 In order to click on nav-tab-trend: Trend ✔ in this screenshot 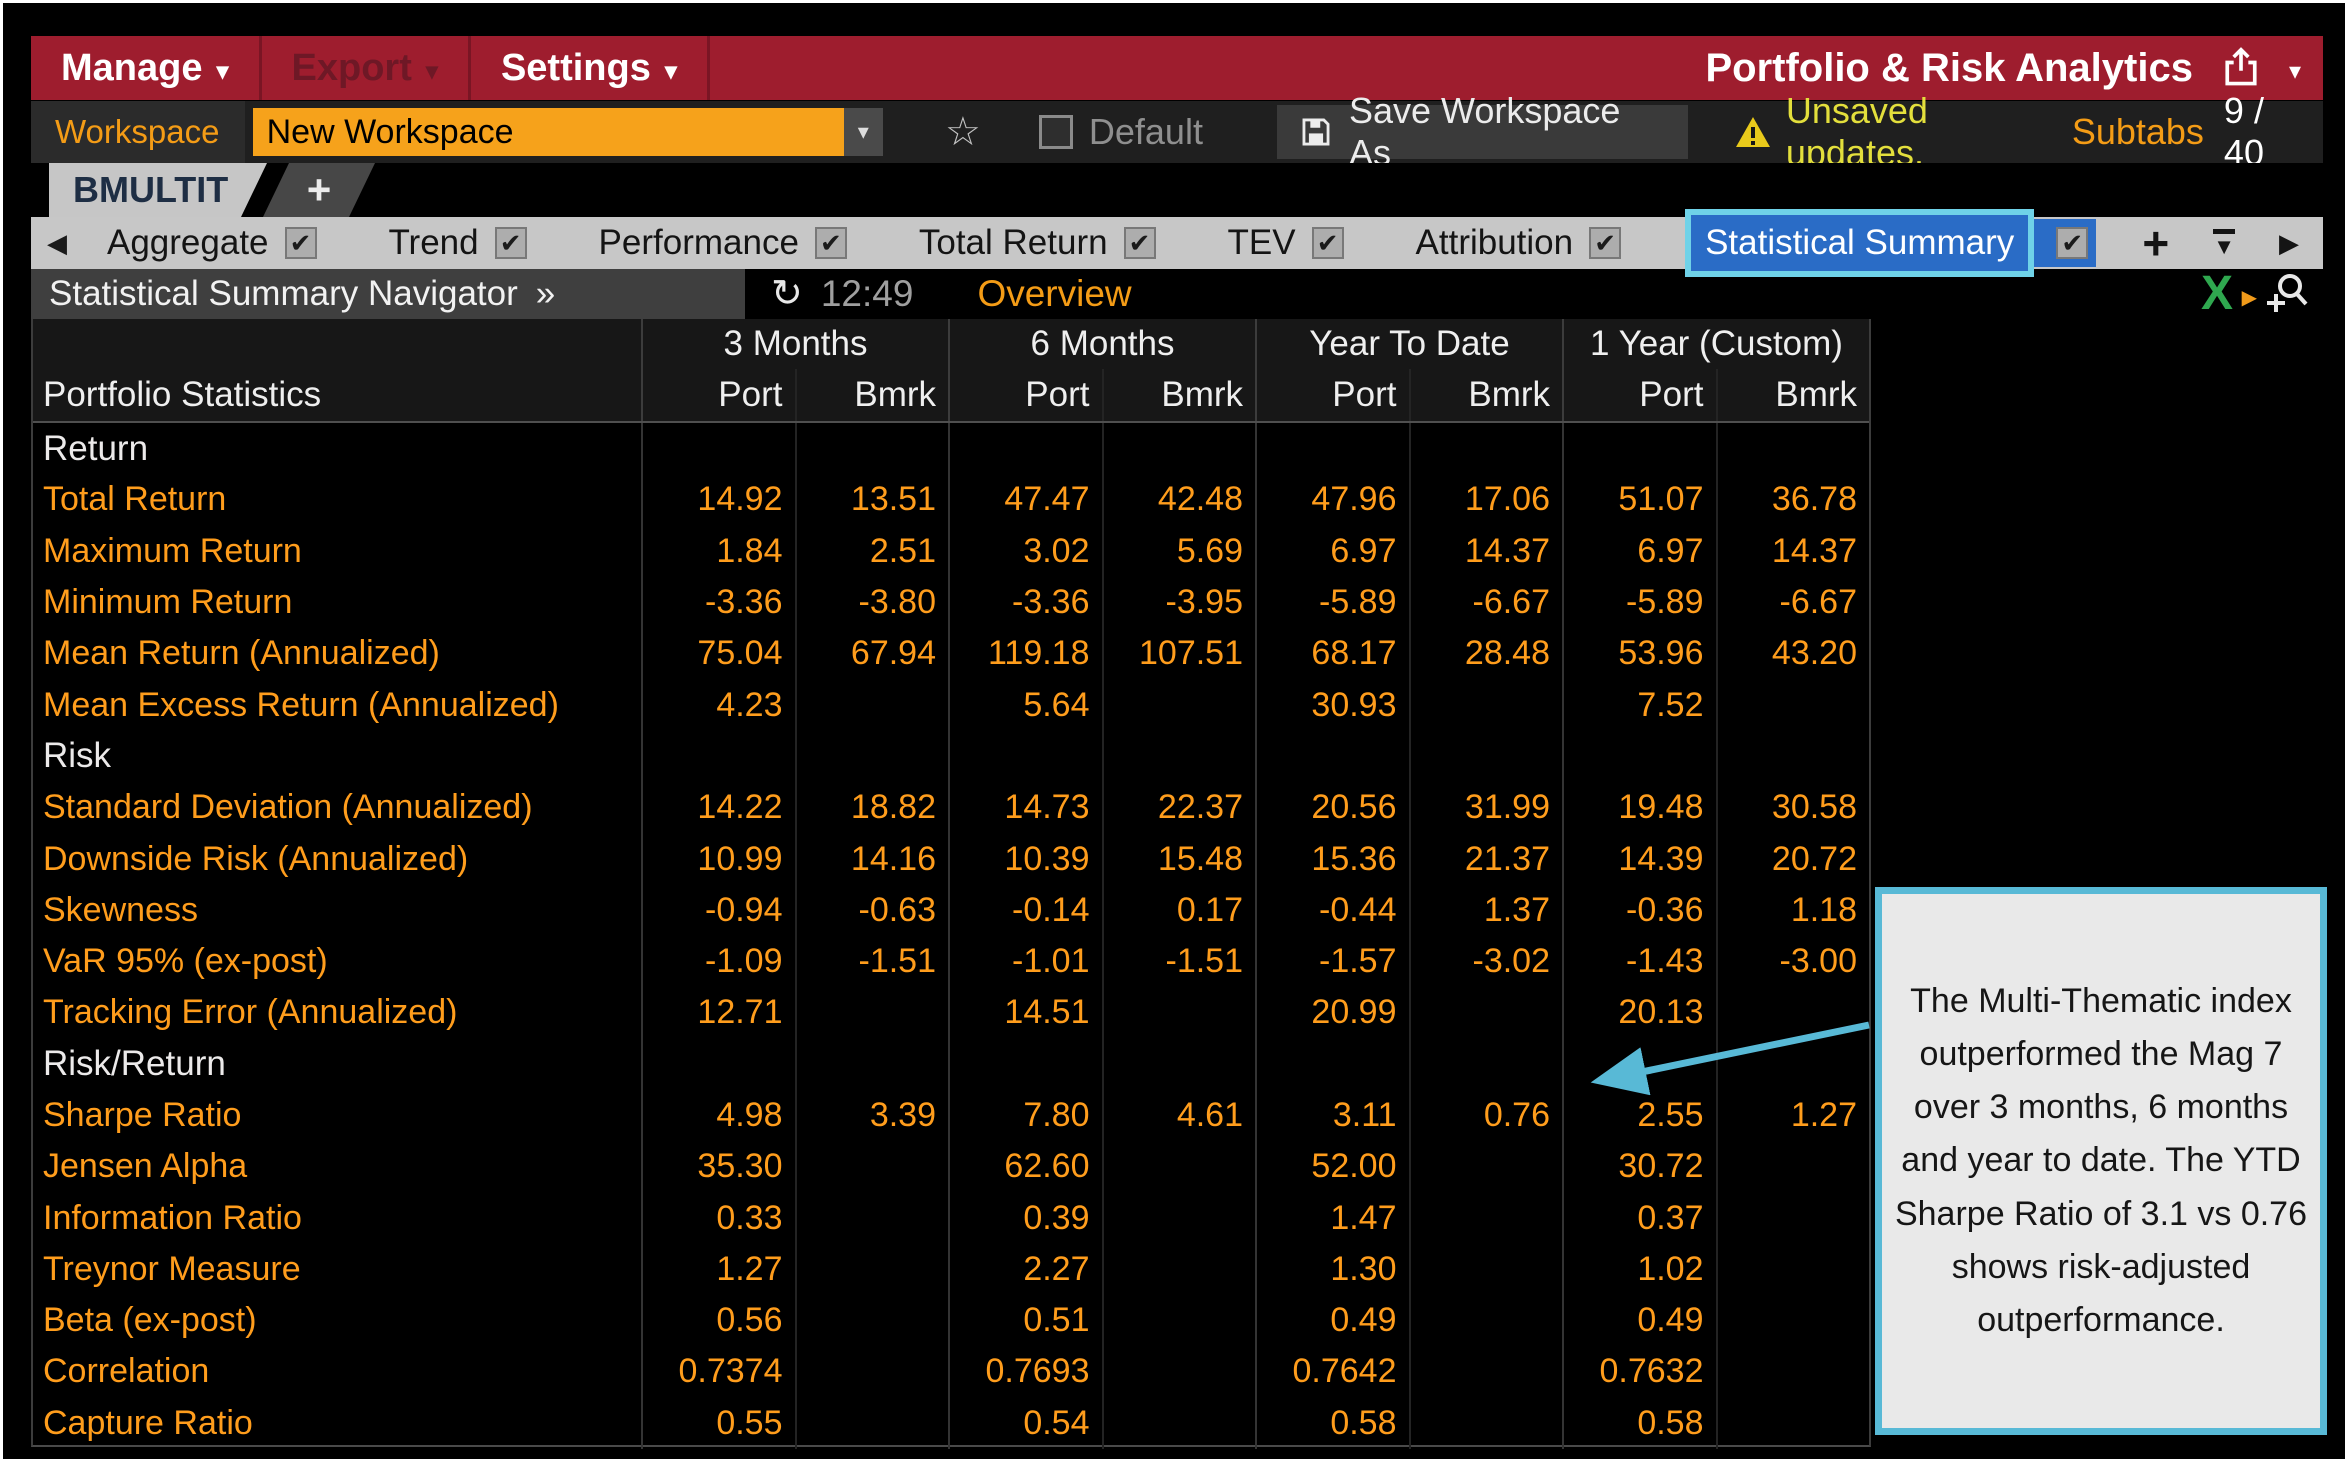, I will do `click(457, 243)`.